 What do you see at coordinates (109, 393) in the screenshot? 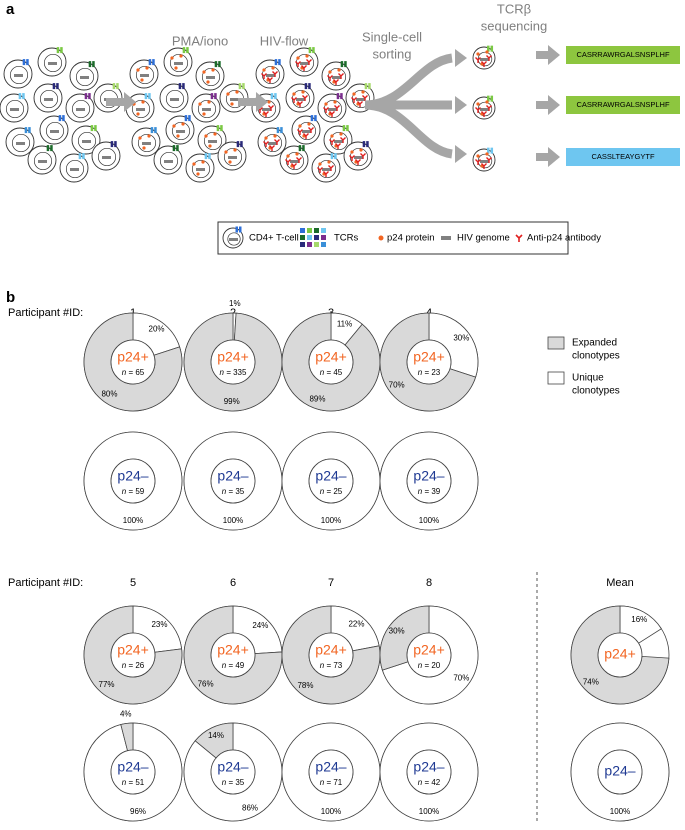
I see `percent-label: 80%` at bounding box center [109, 393].